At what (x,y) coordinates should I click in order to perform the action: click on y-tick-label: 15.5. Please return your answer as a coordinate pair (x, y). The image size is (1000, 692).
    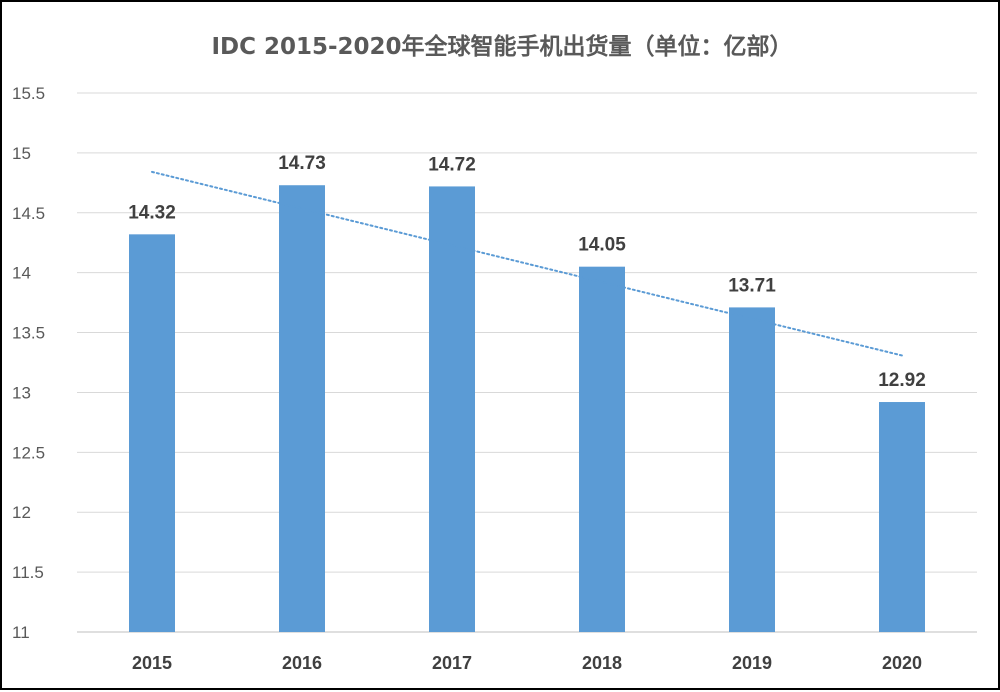
    Looking at the image, I should click on (28, 93).